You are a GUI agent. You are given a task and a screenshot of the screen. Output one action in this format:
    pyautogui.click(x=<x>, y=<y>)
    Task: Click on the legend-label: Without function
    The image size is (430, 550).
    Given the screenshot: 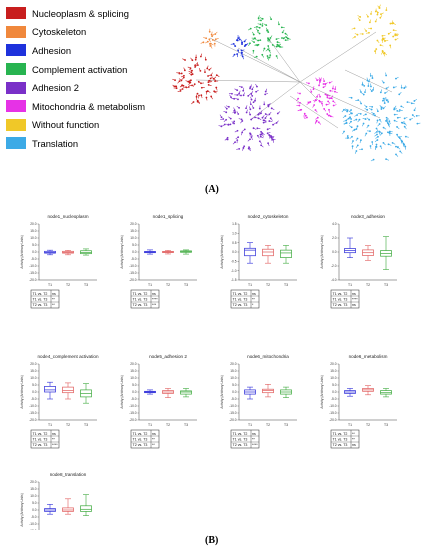 What is the action you would take?
    pyautogui.click(x=66, y=125)
    